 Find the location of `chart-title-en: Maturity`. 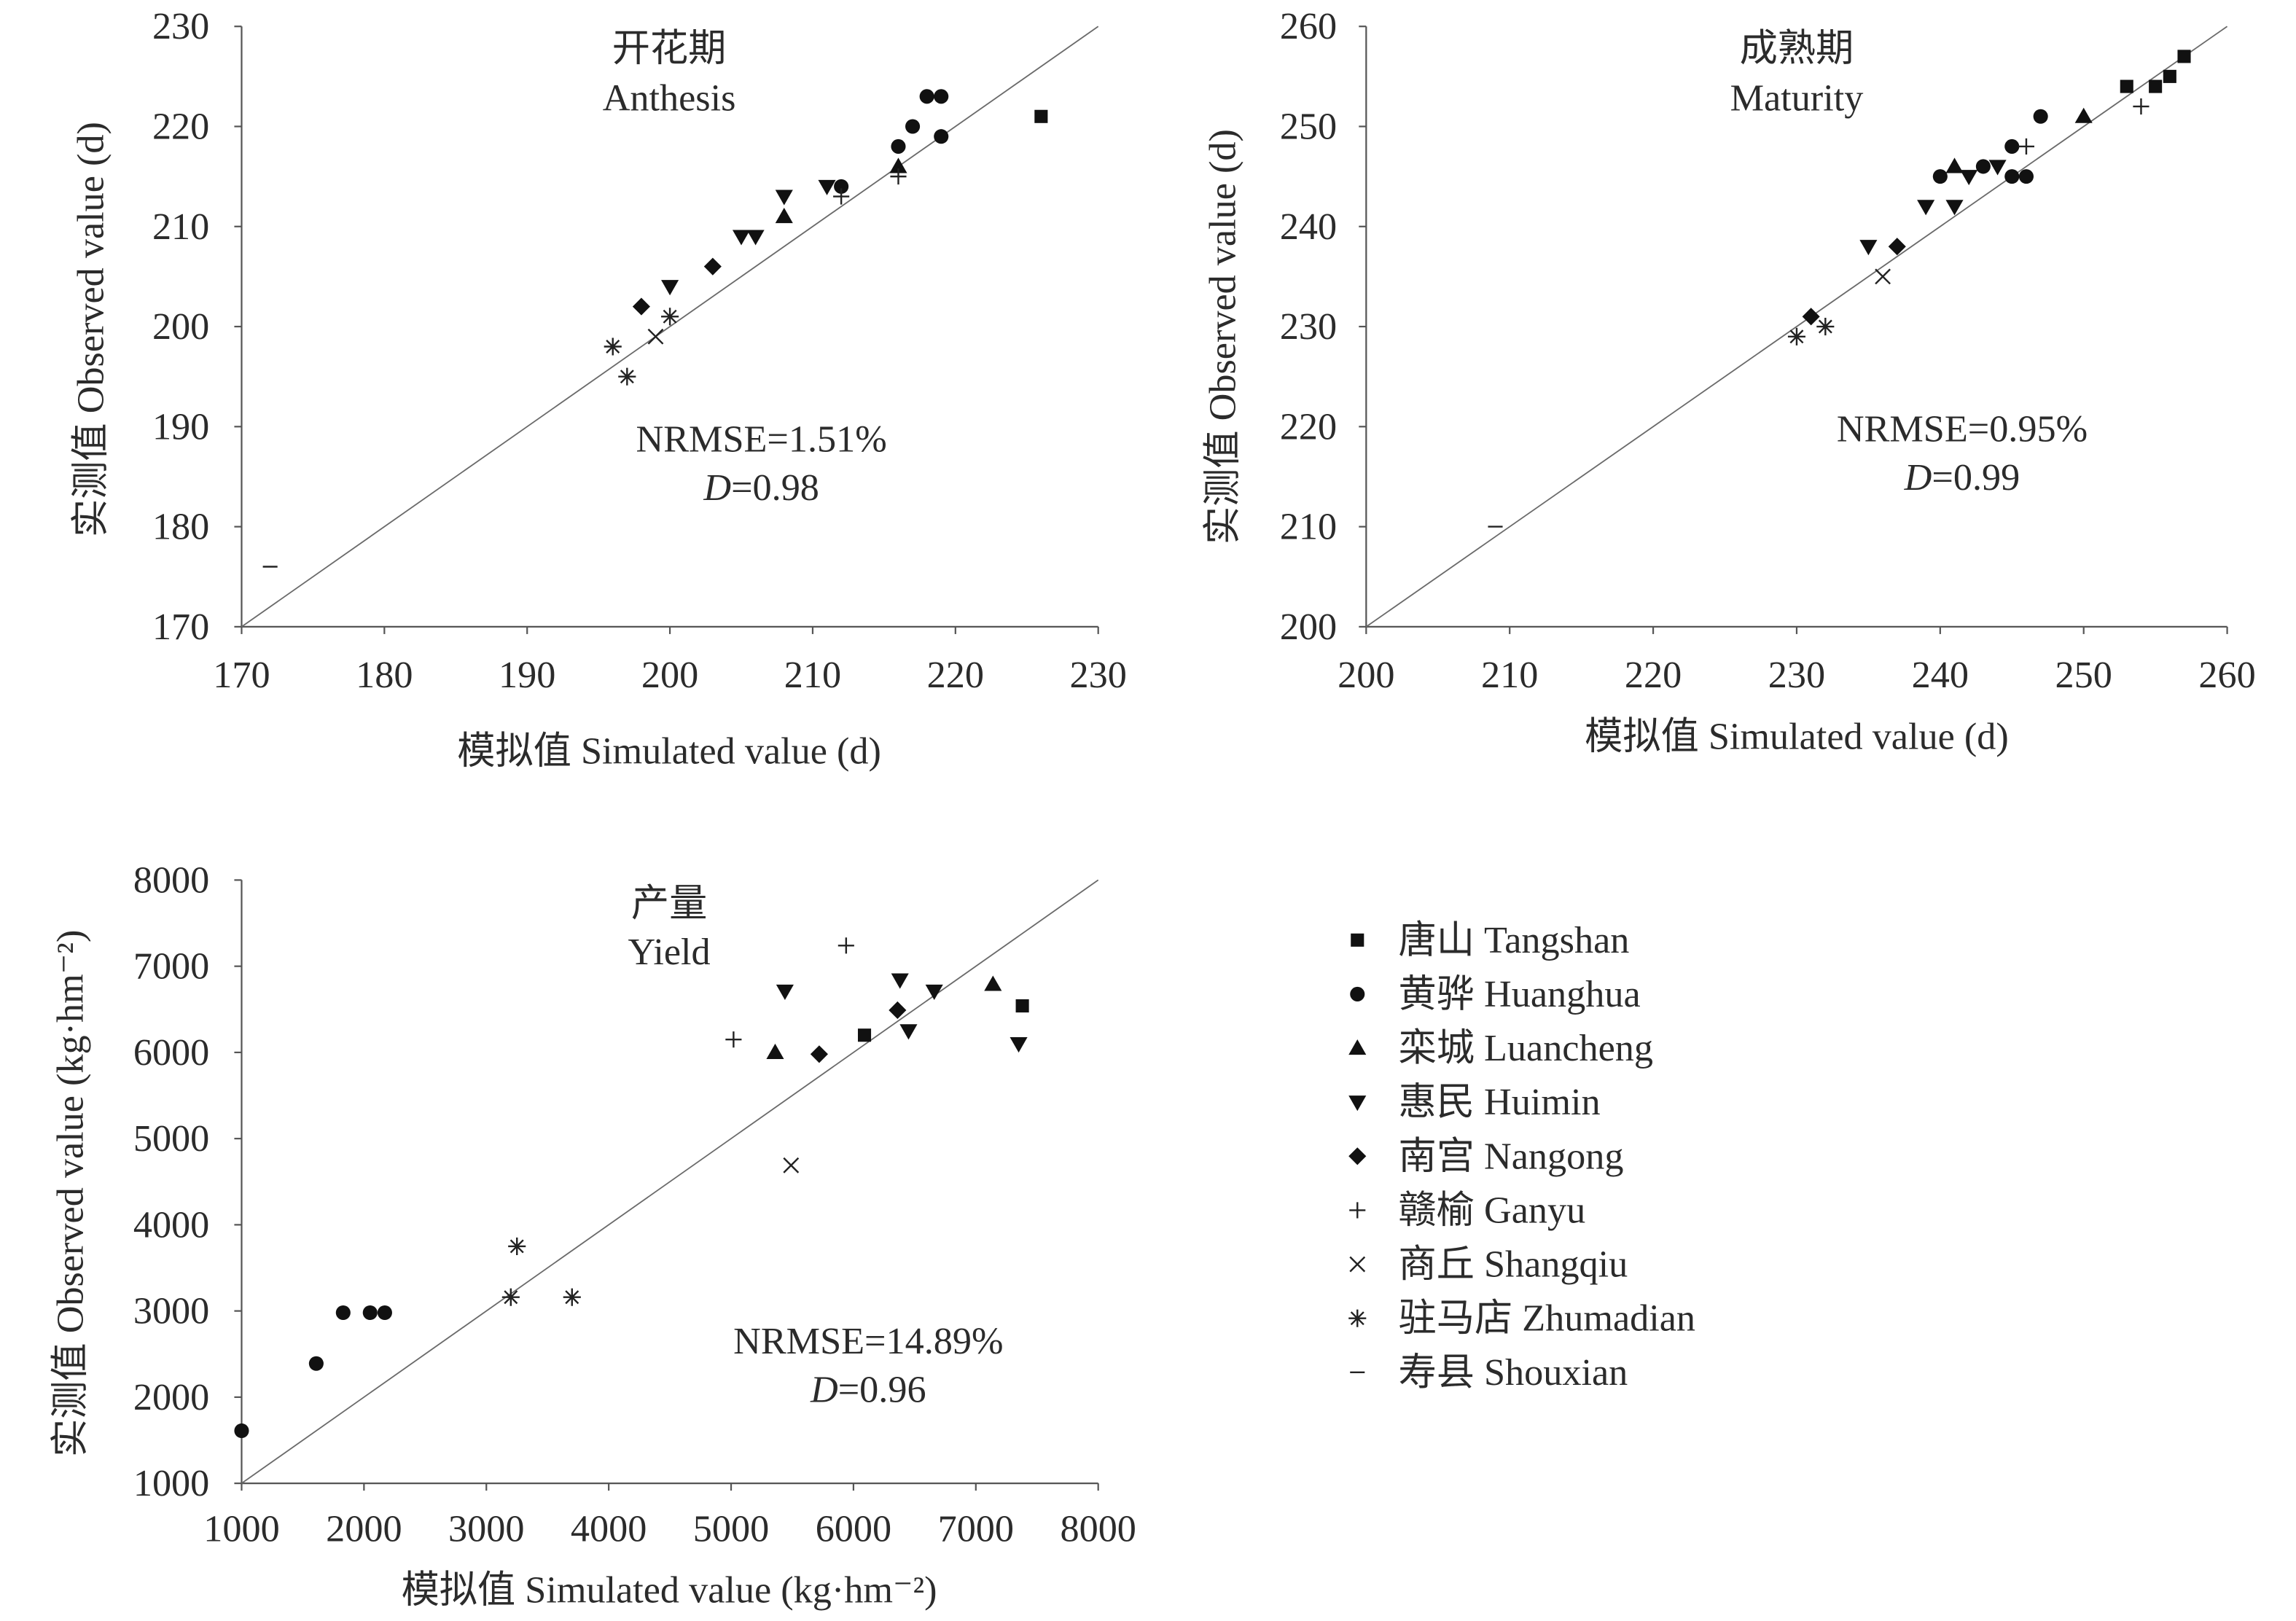

chart-title-en: Maturity is located at coordinates (1797, 98).